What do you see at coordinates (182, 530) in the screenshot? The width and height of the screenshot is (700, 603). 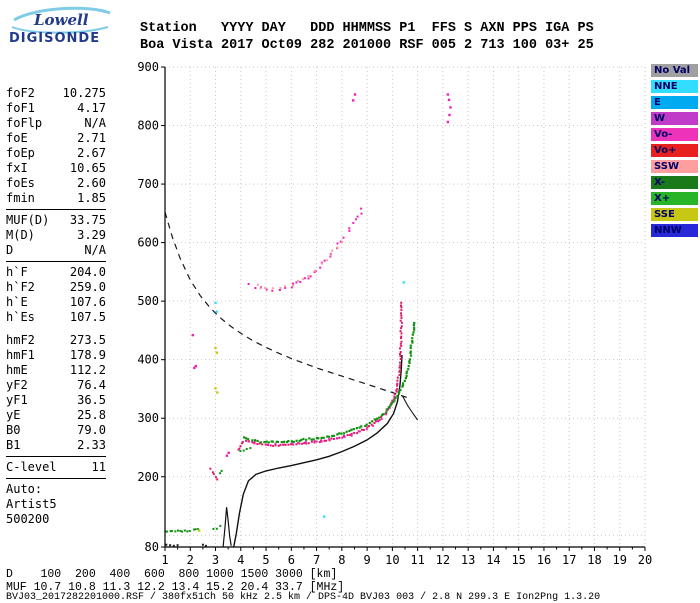 I see `es-layer-trace` at bounding box center [182, 530].